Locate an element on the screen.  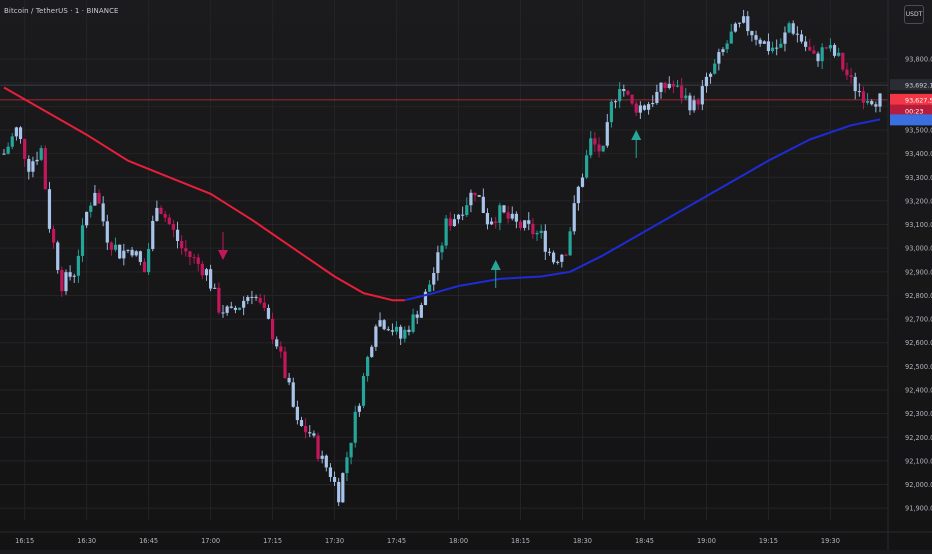
currency-button: USDT is located at coordinates (914, 14).